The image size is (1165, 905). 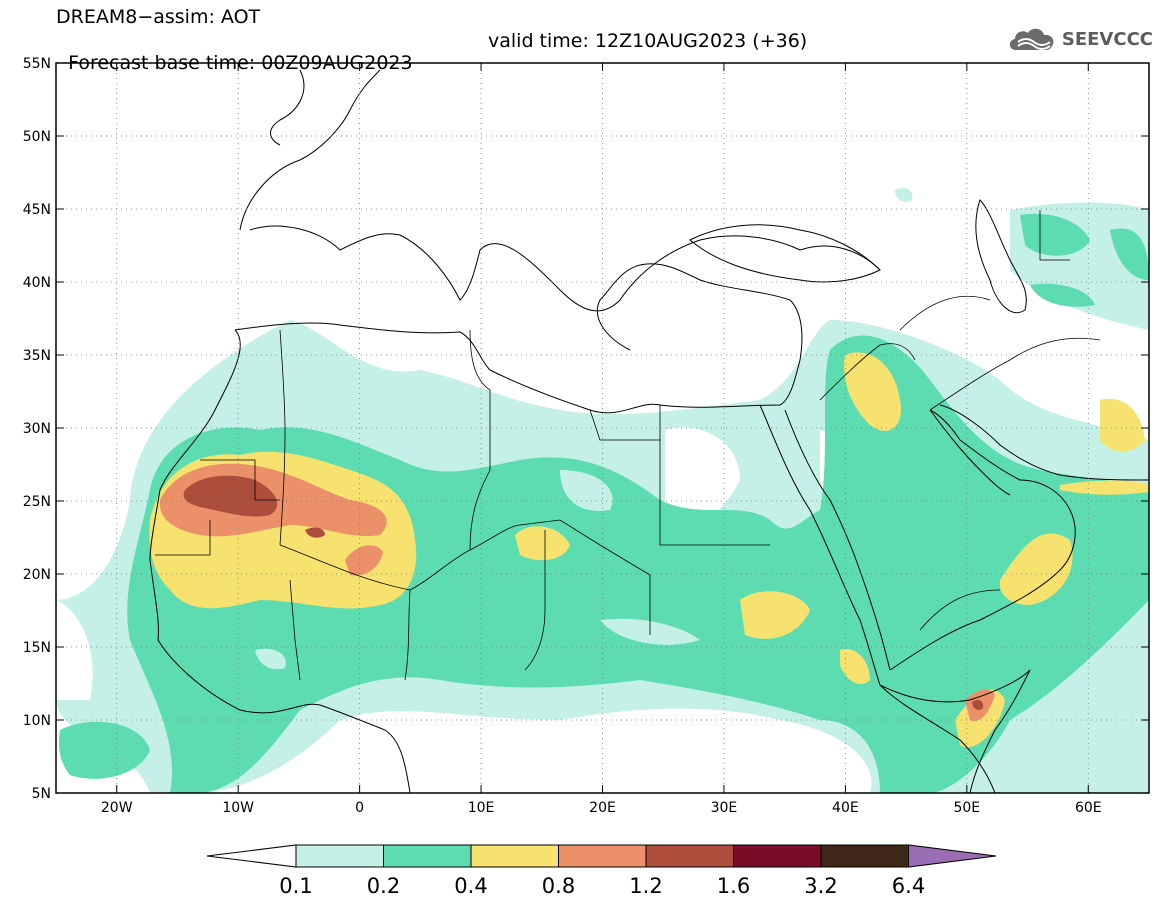 I want to click on lat-label: 45N, so click(x=37, y=210).